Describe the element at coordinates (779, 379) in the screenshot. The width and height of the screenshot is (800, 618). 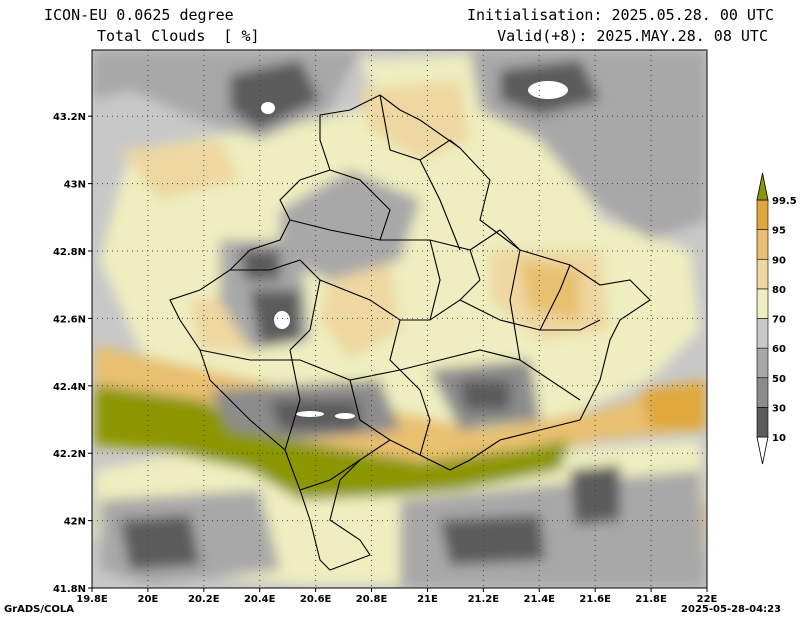
I see `colorbar-label: 50` at that location.